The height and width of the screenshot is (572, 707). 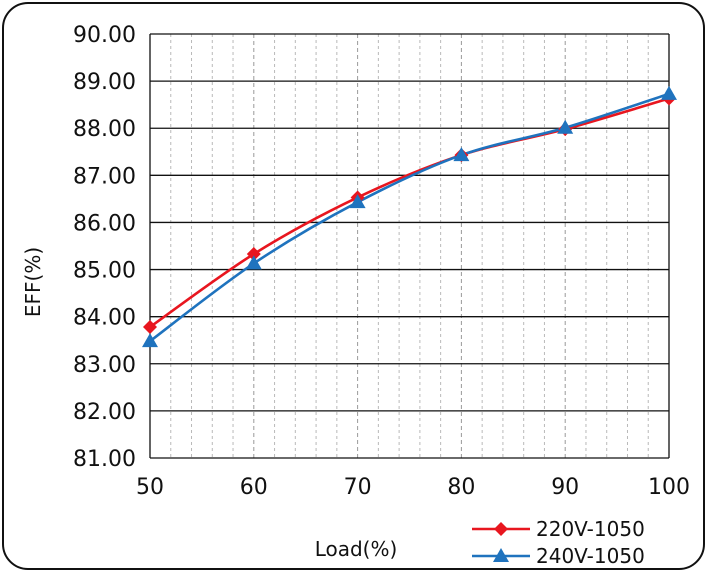 What do you see at coordinates (358, 487) in the screenshot?
I see `x-tick-label: 70` at bounding box center [358, 487].